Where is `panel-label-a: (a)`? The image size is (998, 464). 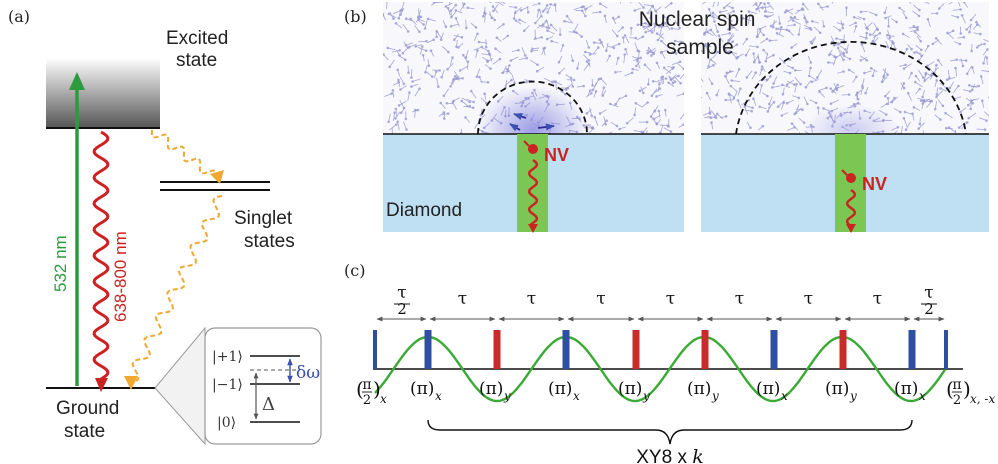 panel-label-a: (a) is located at coordinates (19, 16).